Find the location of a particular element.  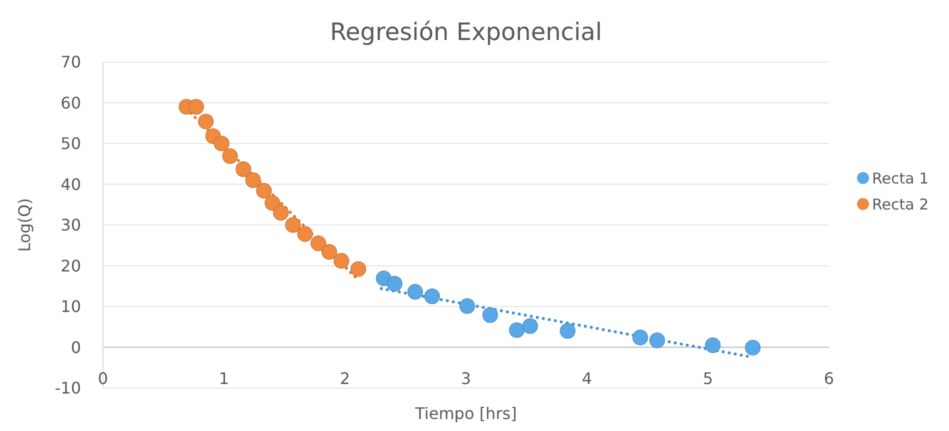

legend-label: Recta 1 is located at coordinates (900, 178).